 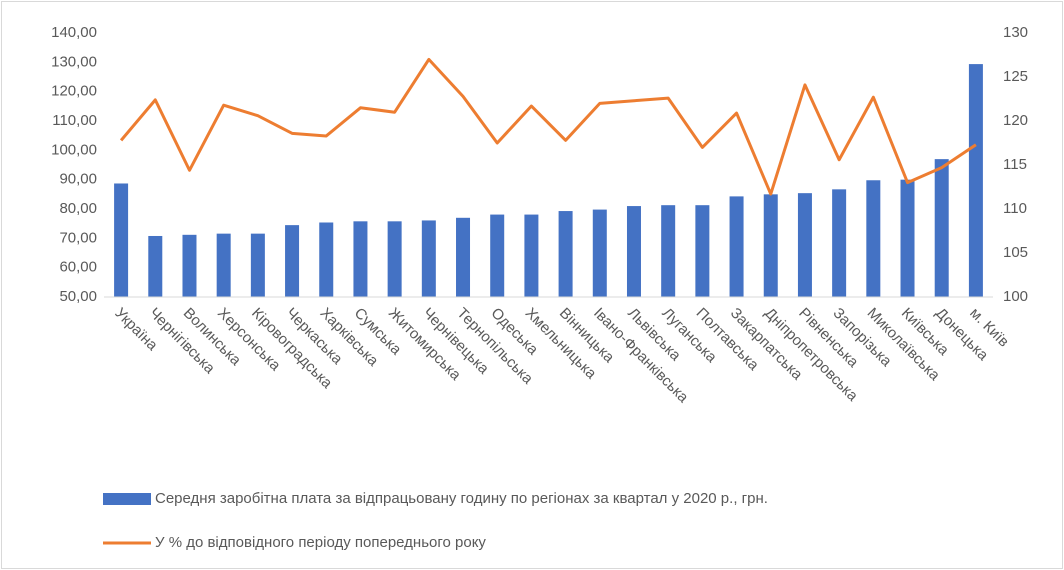 What do you see at coordinates (74, 149) in the screenshot?
I see `y-tick-label: 100,00` at bounding box center [74, 149].